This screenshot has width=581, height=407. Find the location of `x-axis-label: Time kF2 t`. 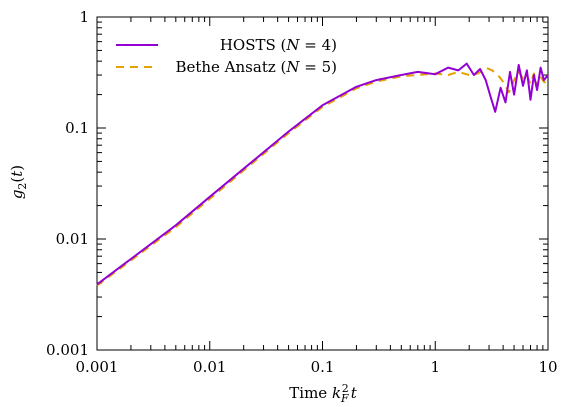

x-axis-label: Time kF2 t is located at coordinates (323, 393).